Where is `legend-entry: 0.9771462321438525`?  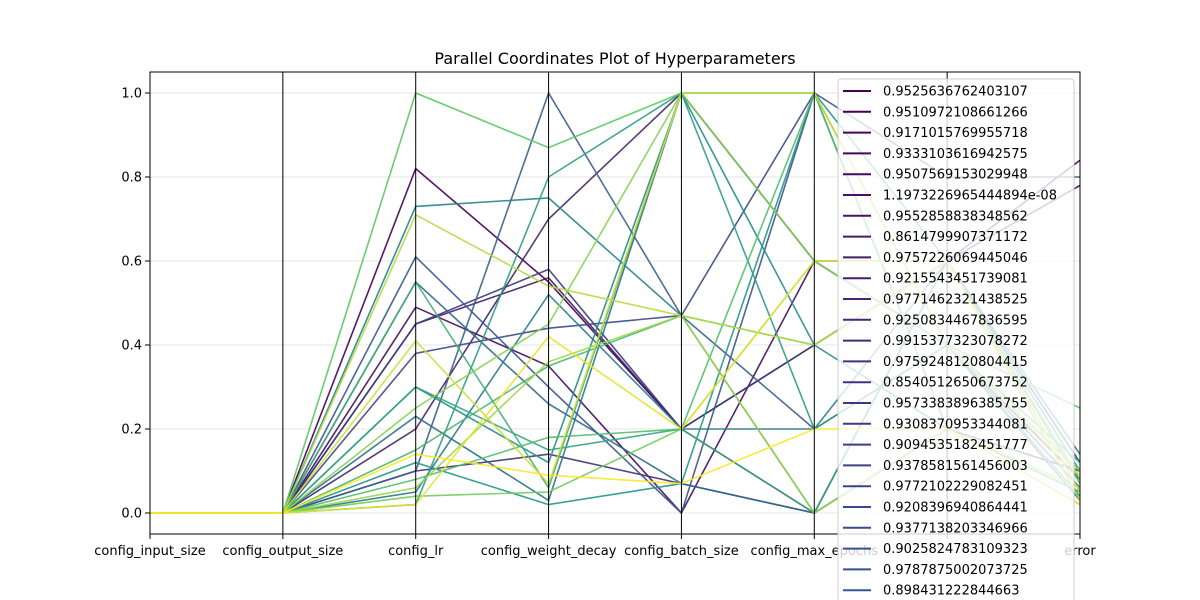 legend-entry: 0.9771462321438525 is located at coordinates (955, 300).